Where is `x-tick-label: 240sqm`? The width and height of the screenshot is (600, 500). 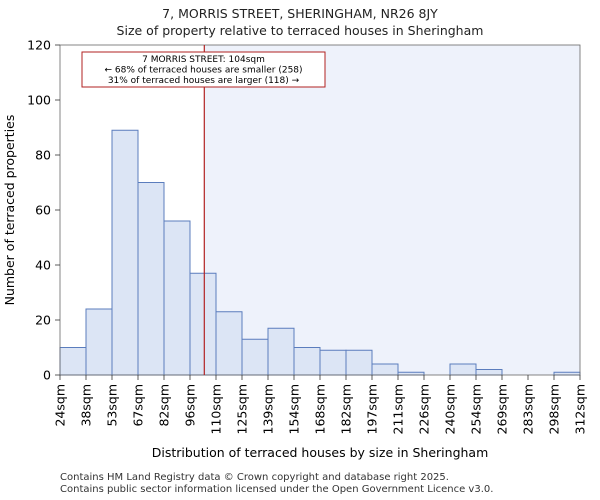 x-tick-label: 240sqm is located at coordinates (450, 409).